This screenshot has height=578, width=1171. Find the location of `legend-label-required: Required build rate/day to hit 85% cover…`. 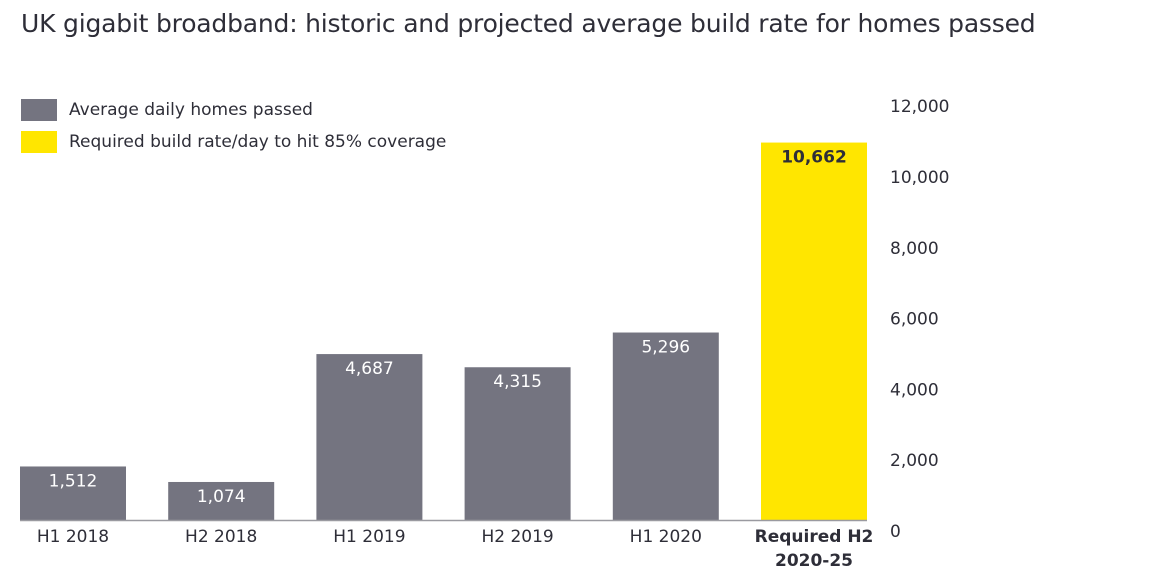

legend-label-required: Required build rate/day to hit 85% cover… is located at coordinates (258, 142).